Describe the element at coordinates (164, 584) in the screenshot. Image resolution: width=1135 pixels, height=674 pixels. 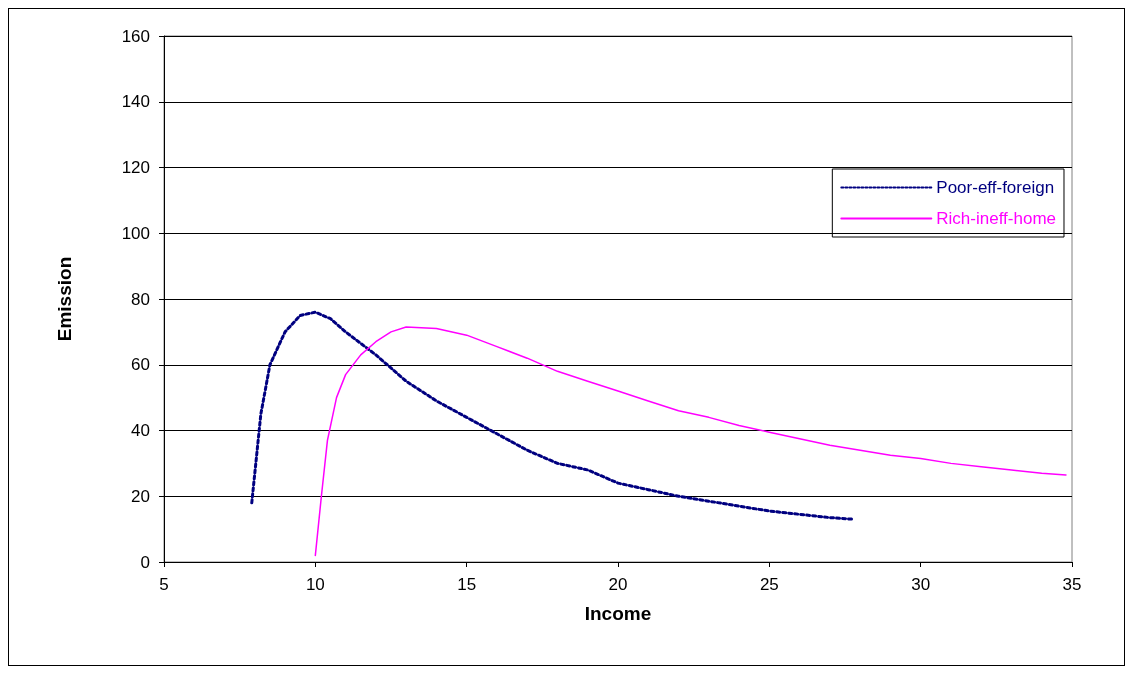
I see `x-tick-label: 5` at that location.